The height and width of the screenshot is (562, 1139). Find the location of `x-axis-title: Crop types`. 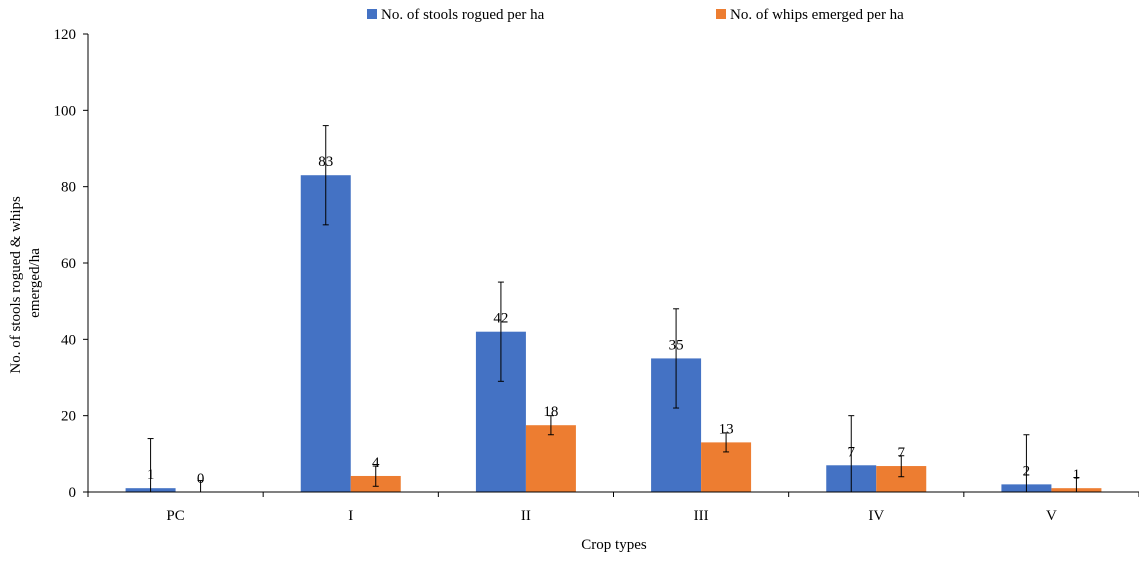

x-axis-title: Crop types is located at coordinates (614, 545).